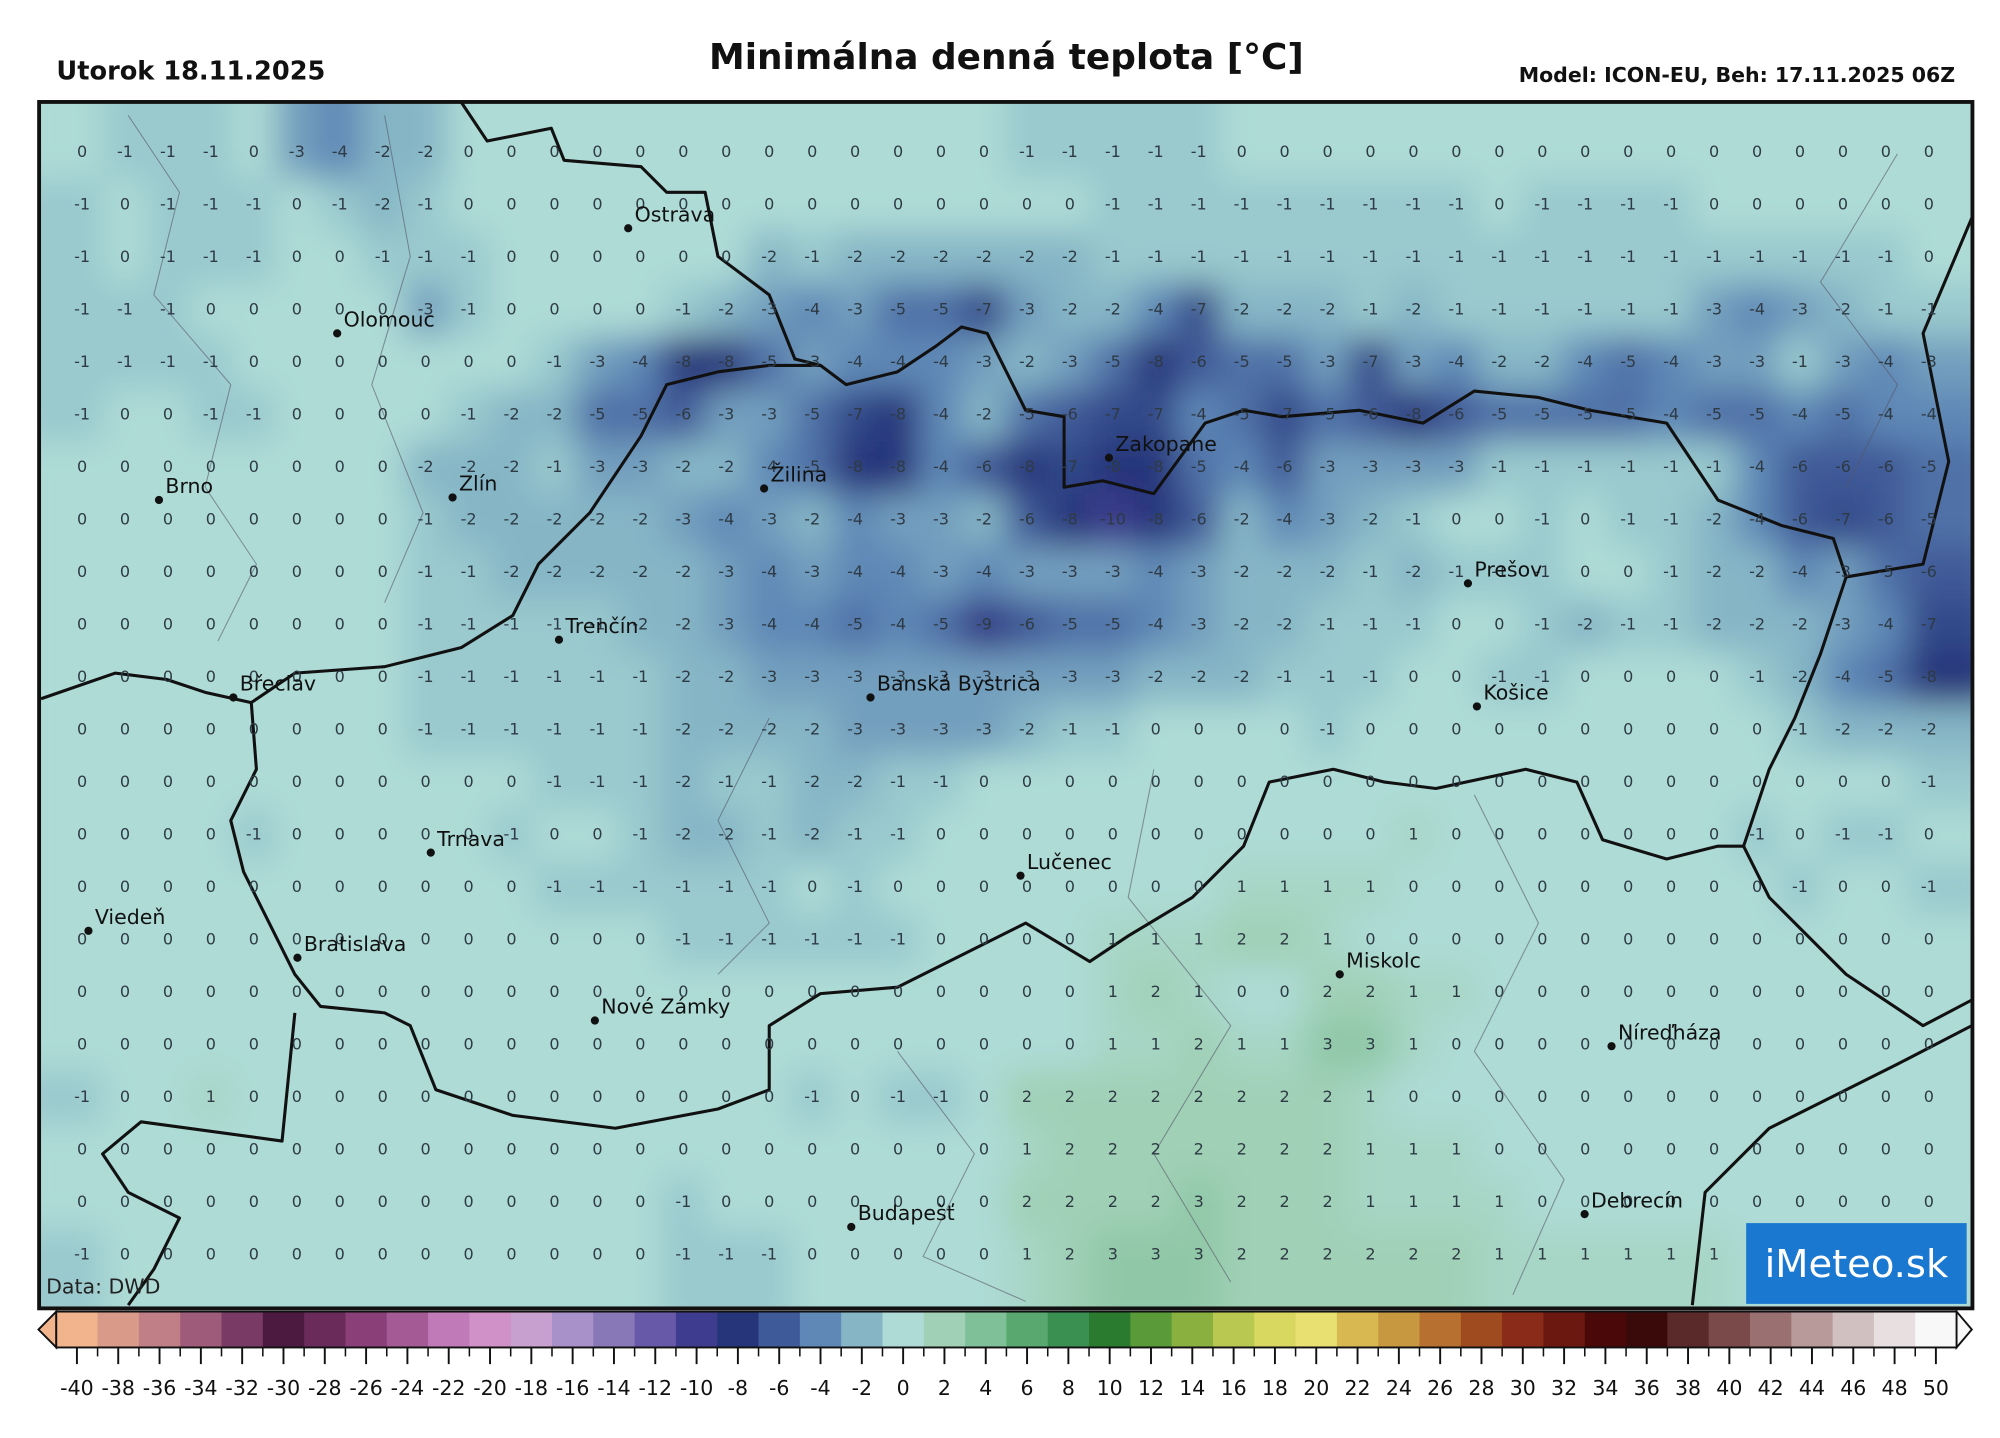  What do you see at coordinates (1275, 1388) in the screenshot?
I see `colorbar-label: 18` at bounding box center [1275, 1388].